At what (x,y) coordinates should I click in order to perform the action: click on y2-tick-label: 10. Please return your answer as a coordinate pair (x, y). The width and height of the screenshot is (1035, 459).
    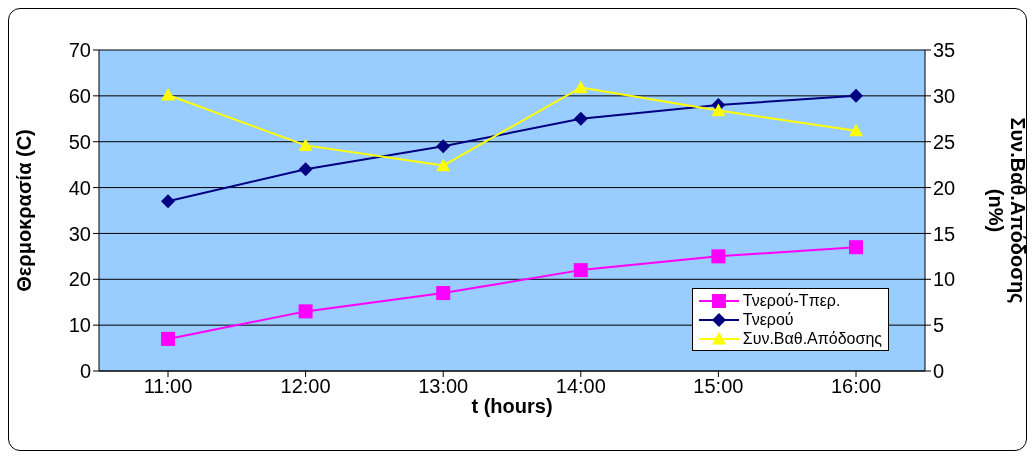
    Looking at the image, I should click on (944, 279).